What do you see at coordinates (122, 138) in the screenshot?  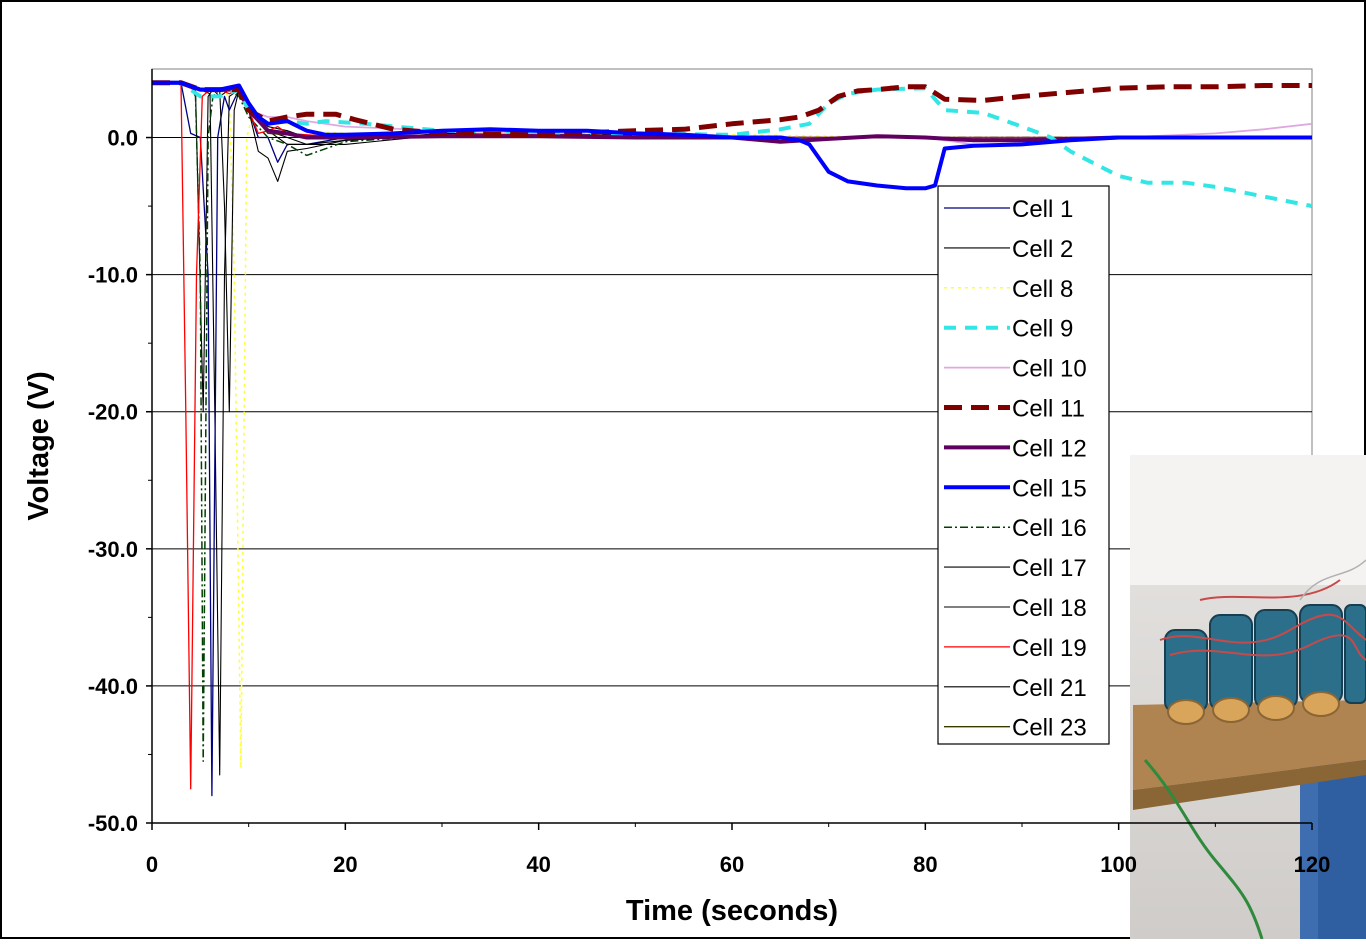 I see `y-tick-label: 0.0` at bounding box center [122, 138].